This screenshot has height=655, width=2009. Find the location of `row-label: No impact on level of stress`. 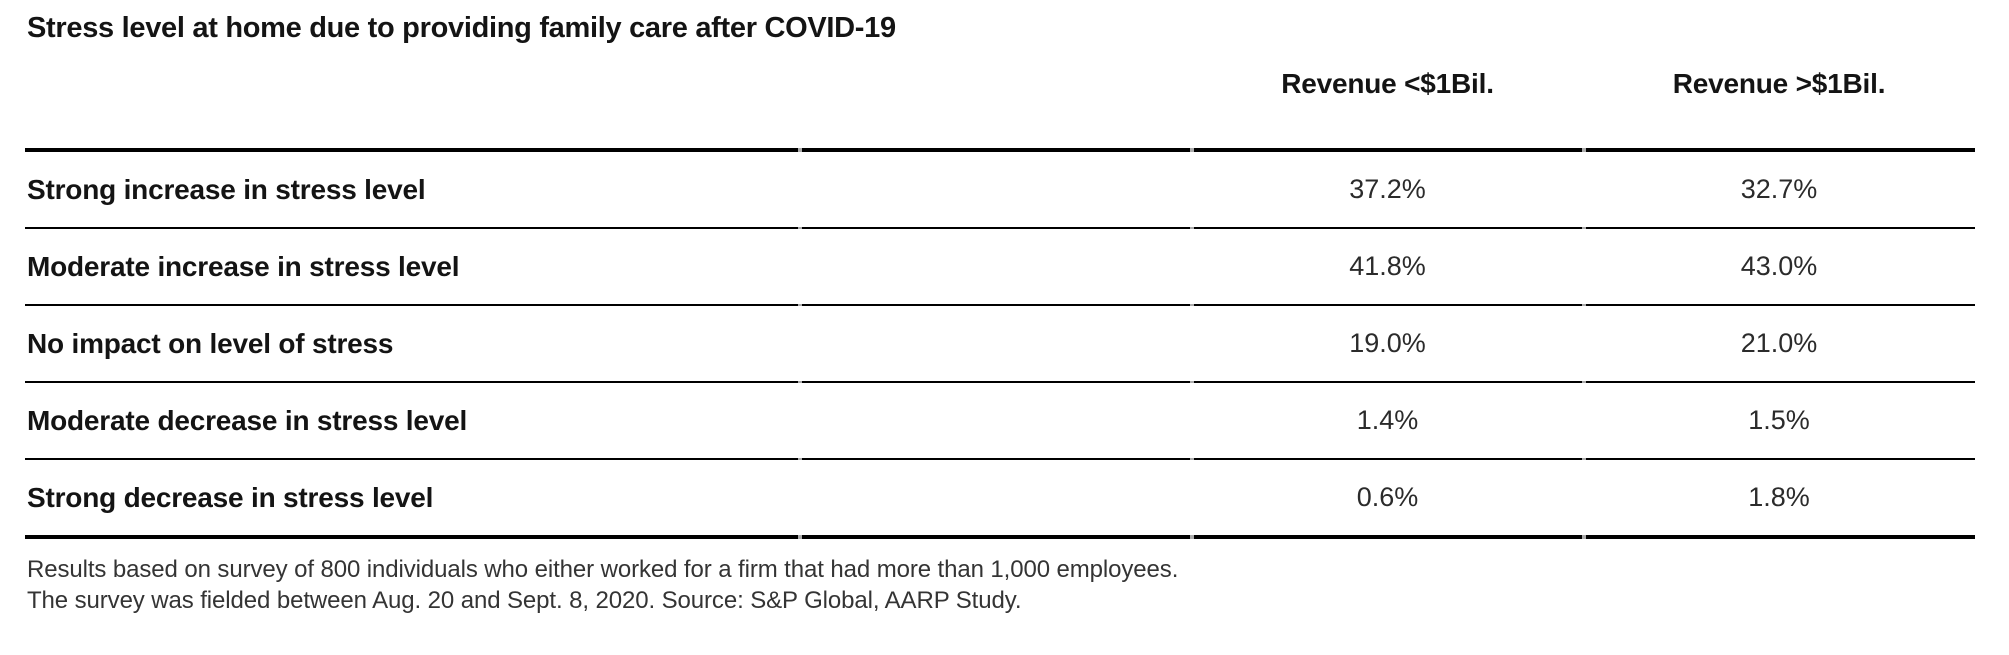

row-label: No impact on level of stress is located at coordinates (210, 343).